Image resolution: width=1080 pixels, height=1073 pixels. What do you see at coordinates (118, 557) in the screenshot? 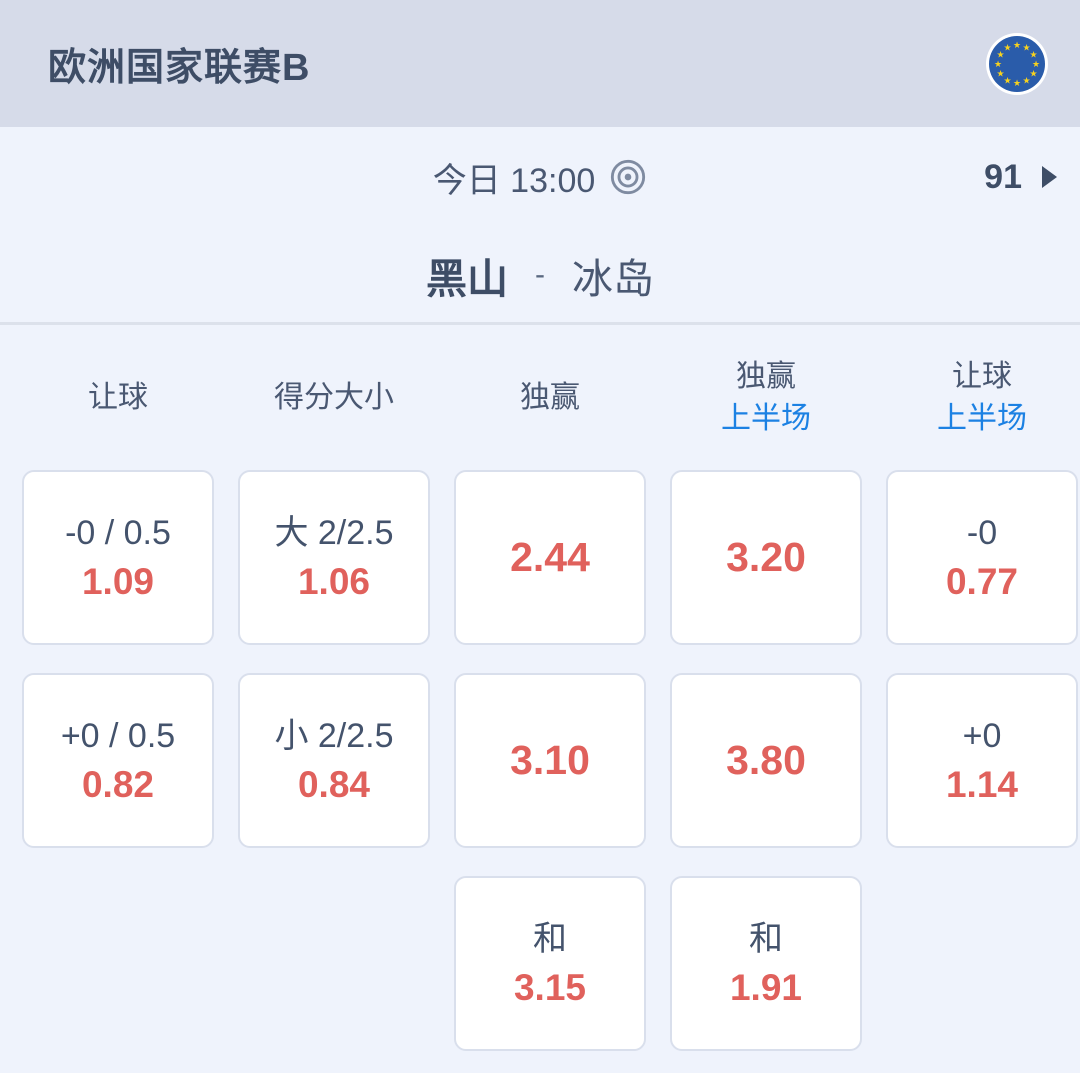
I see `odds-card-handicap-home: -0 / 0.5 1.09` at bounding box center [118, 557].